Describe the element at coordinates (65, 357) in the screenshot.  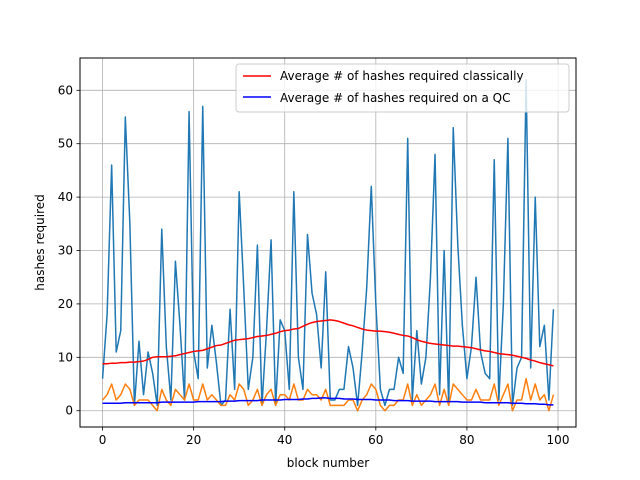
I see `y-tick-label: 10` at that location.